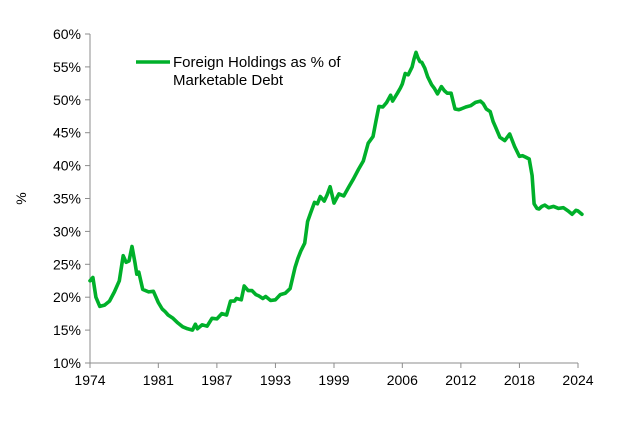  Describe the element at coordinates (89, 380) in the screenshot. I see `x-tick-label: 1974` at that location.